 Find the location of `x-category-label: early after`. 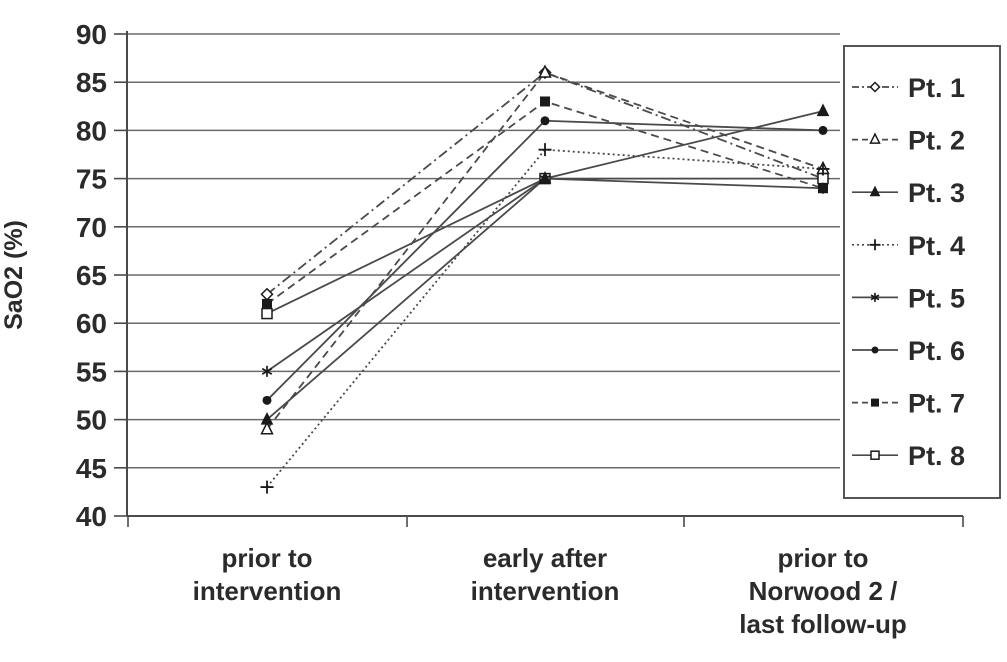

x-category-label: early after is located at coordinates (545, 558).